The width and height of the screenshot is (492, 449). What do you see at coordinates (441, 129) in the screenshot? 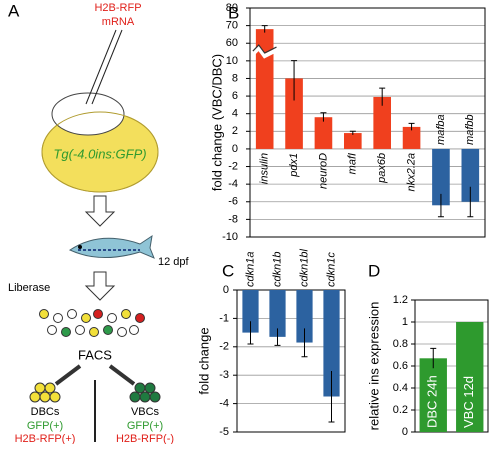
I see `category-label: mafba` at bounding box center [441, 129].